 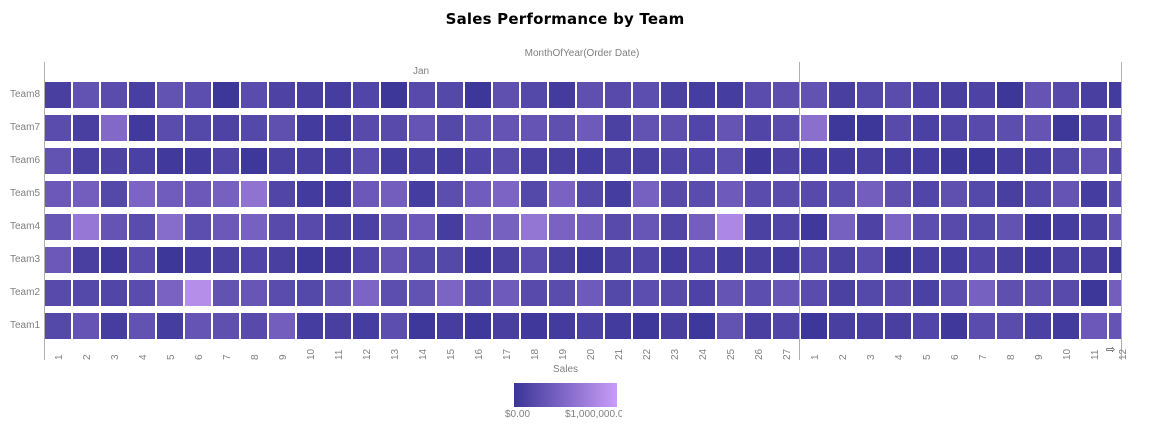 I want to click on scroll-right-icon: ⇨, so click(x=1111, y=350).